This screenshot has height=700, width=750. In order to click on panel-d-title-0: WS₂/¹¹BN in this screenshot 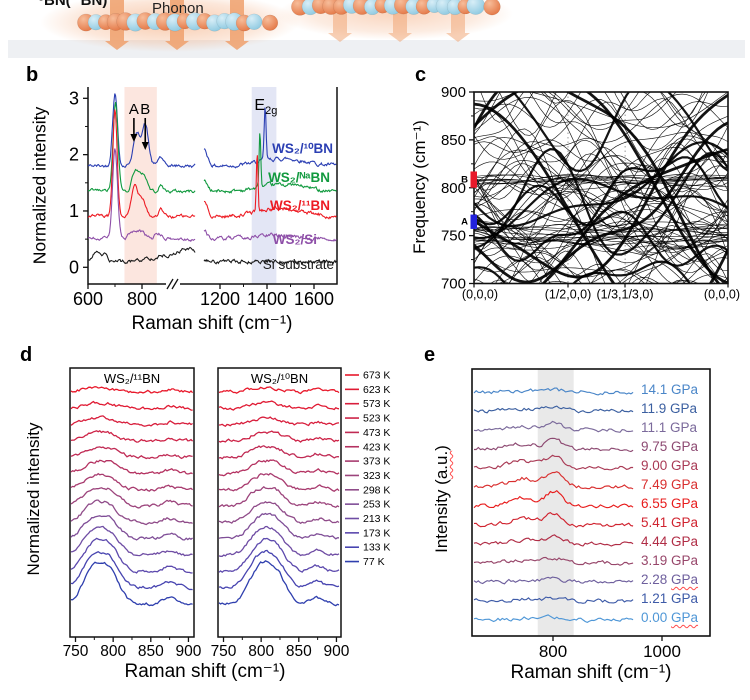, I will do `click(132, 378)`.